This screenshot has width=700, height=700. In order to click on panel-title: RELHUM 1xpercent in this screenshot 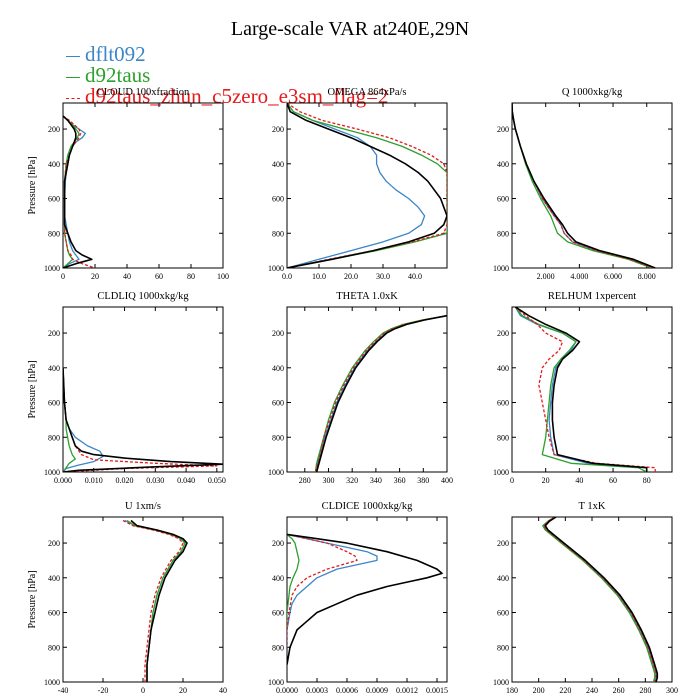, I will do `click(592, 296)`.